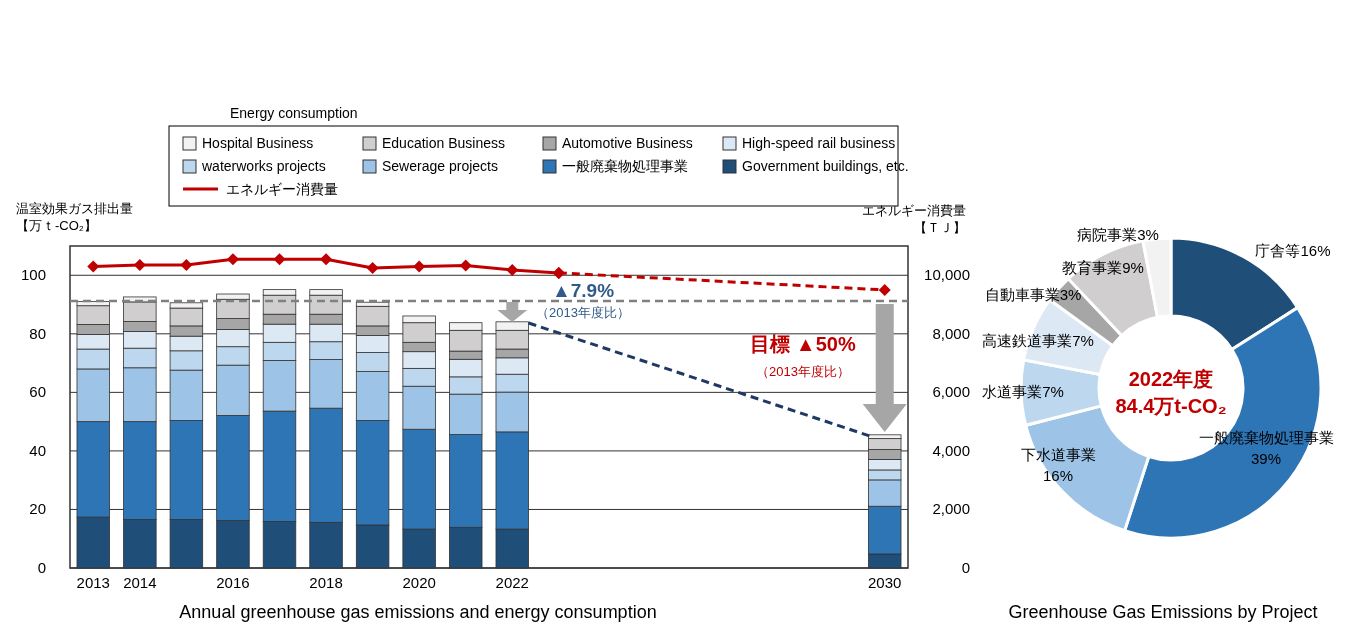 Image resolution: width=1346 pixels, height=634 pixels. I want to click on slice-label: 水道事業, so click(1012, 391).